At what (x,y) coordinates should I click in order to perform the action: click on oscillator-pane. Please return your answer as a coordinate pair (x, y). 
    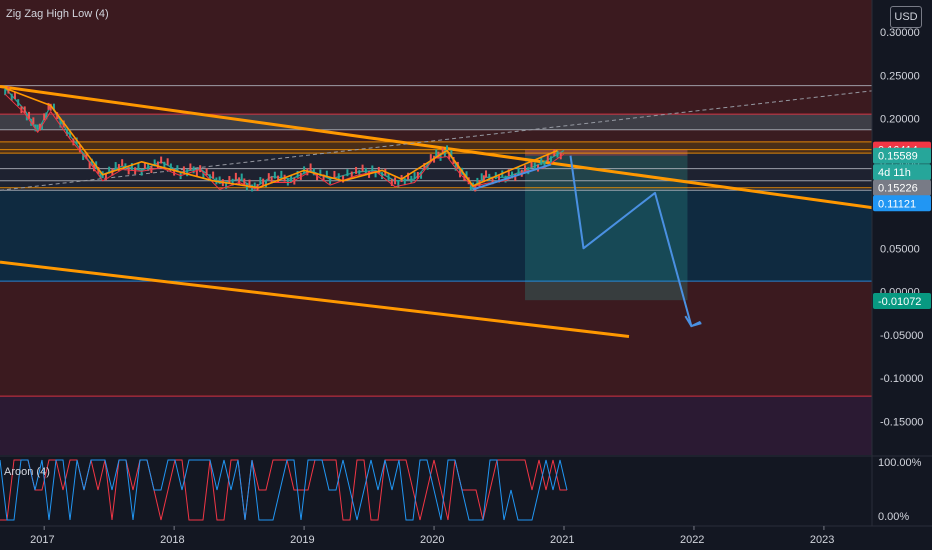
    Looking at the image, I should click on (466, 491).